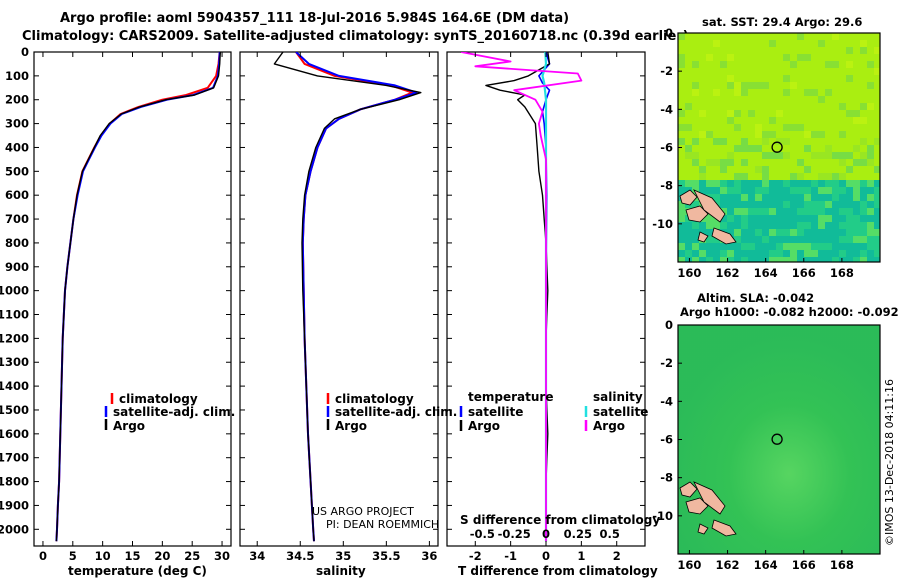 The image size is (900, 580). Describe the element at coordinates (804, 273) in the screenshot. I see `map-x-tick-label: 166` at that location.